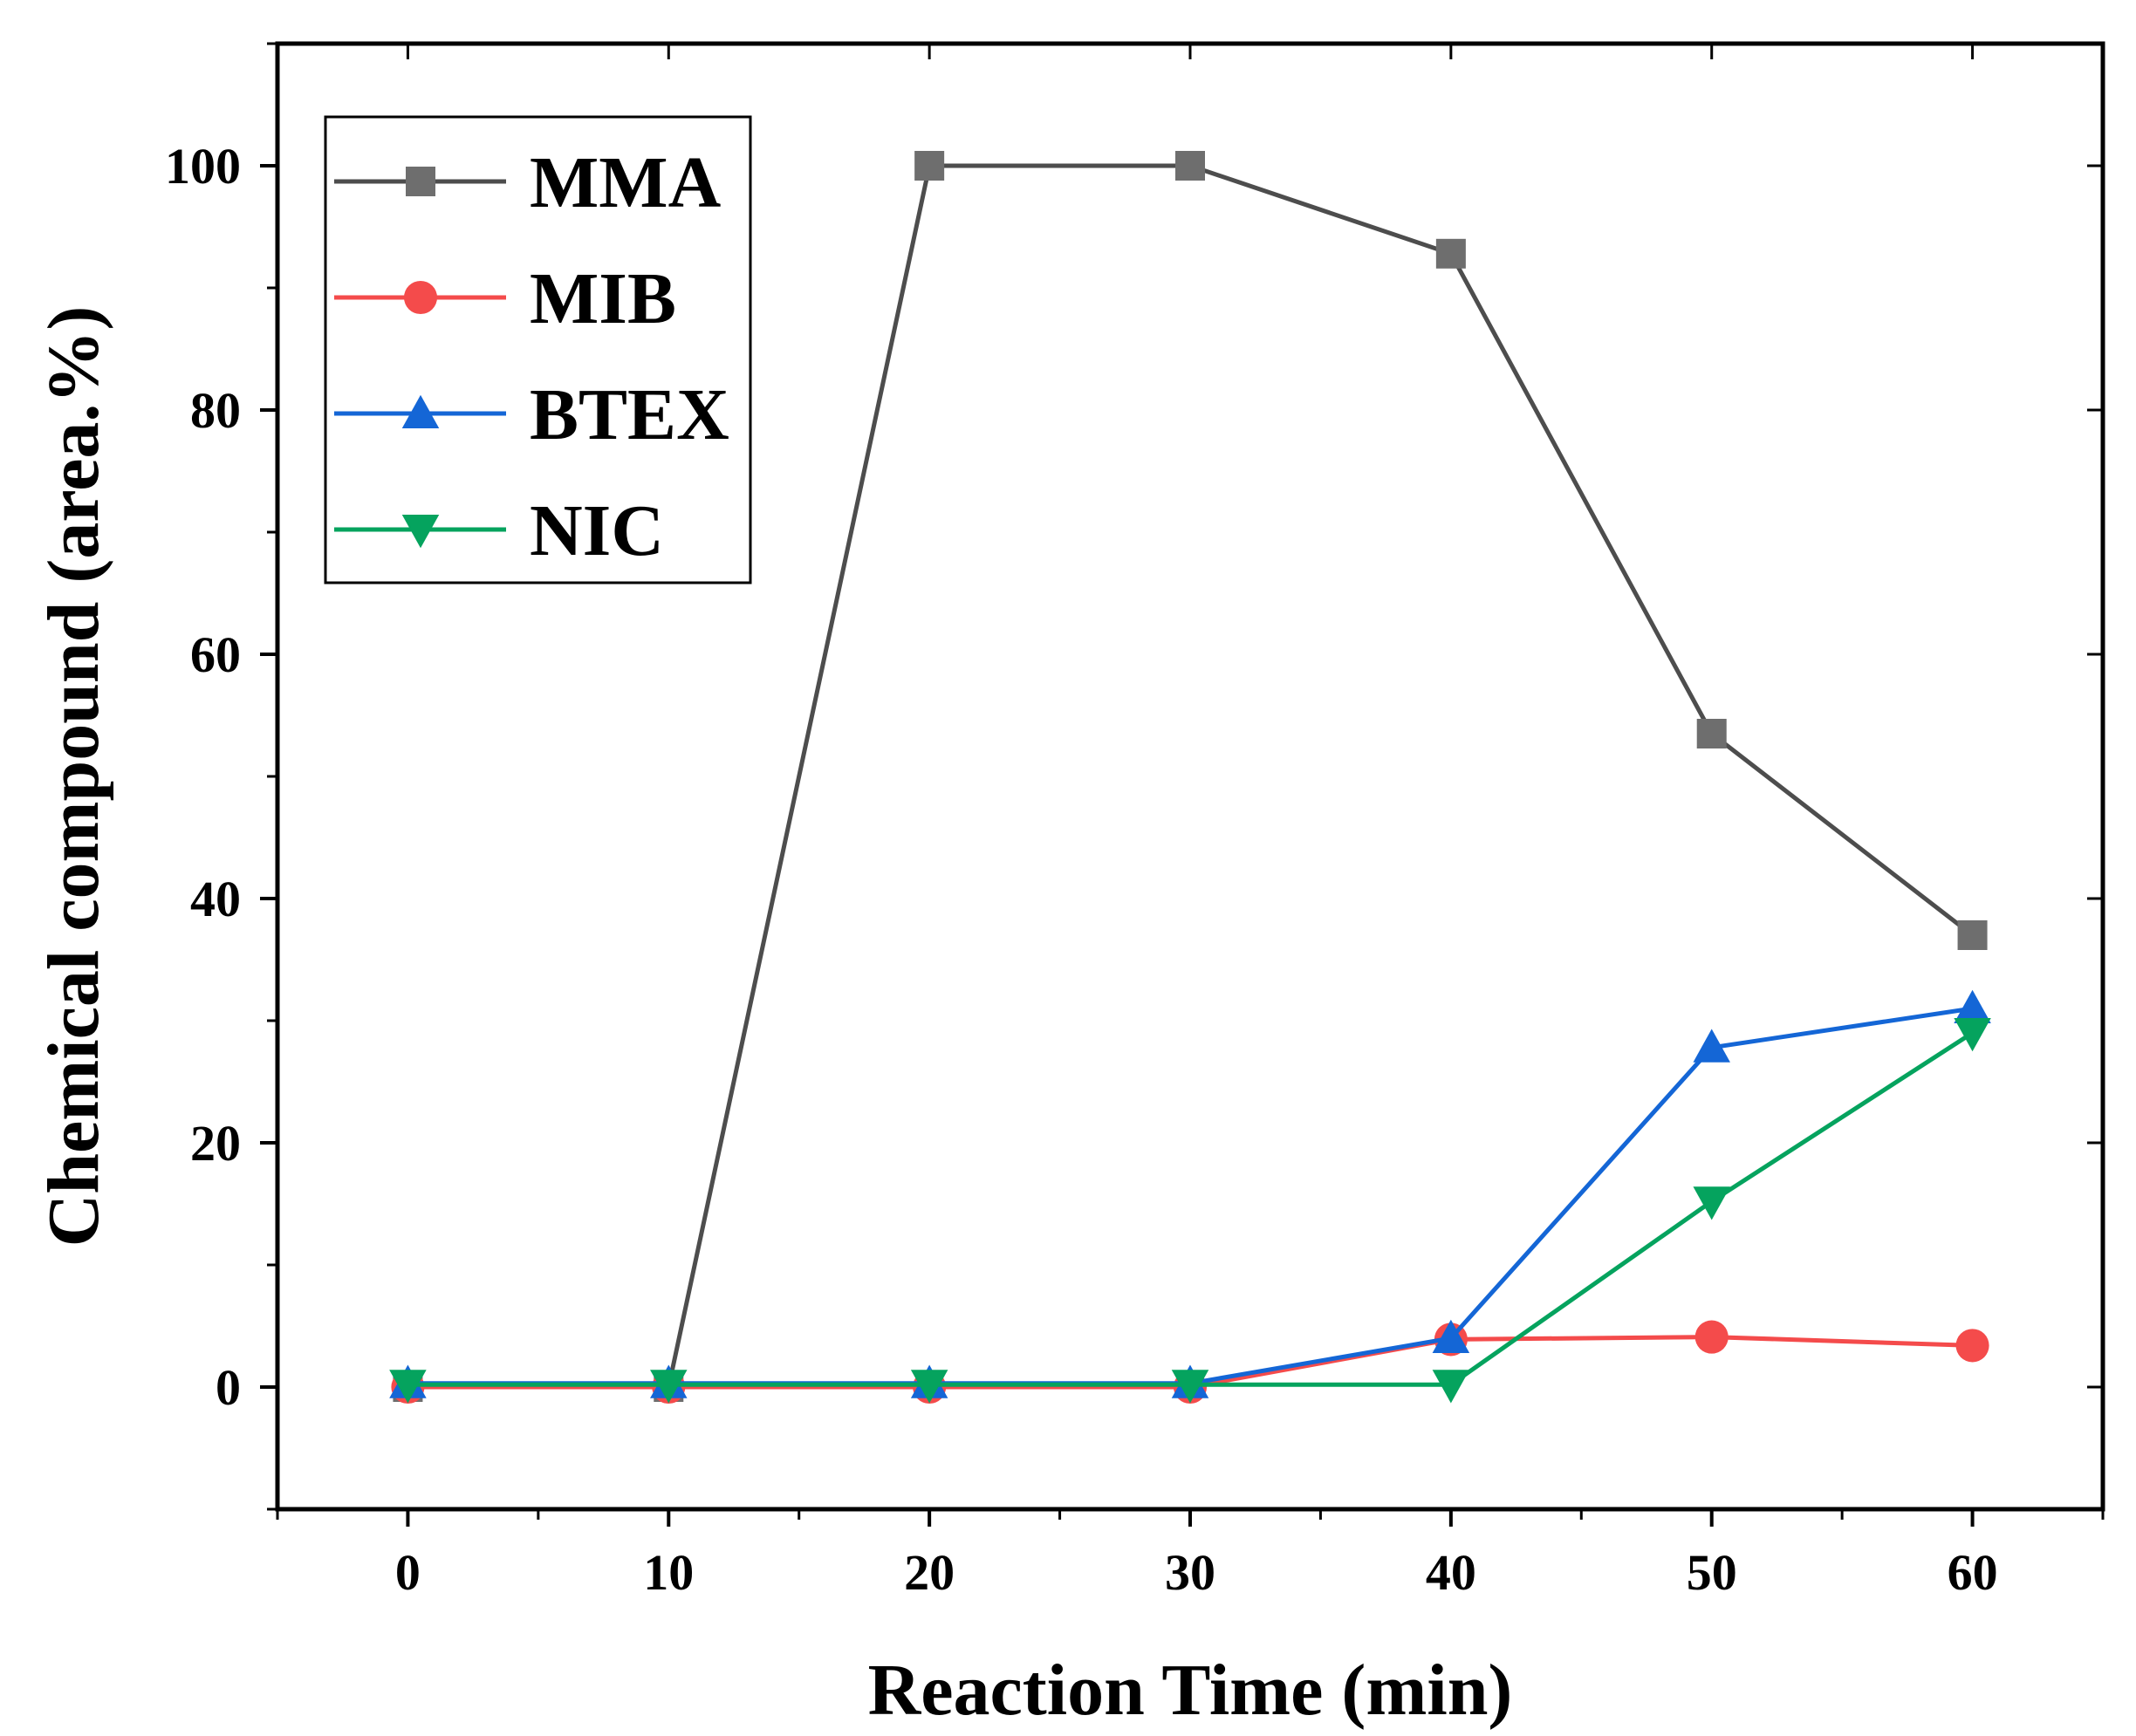 Image resolution: width=2136 pixels, height=1736 pixels. Describe the element at coordinates (1451, 1572) in the screenshot. I see `x-tick-label: 40` at that location.